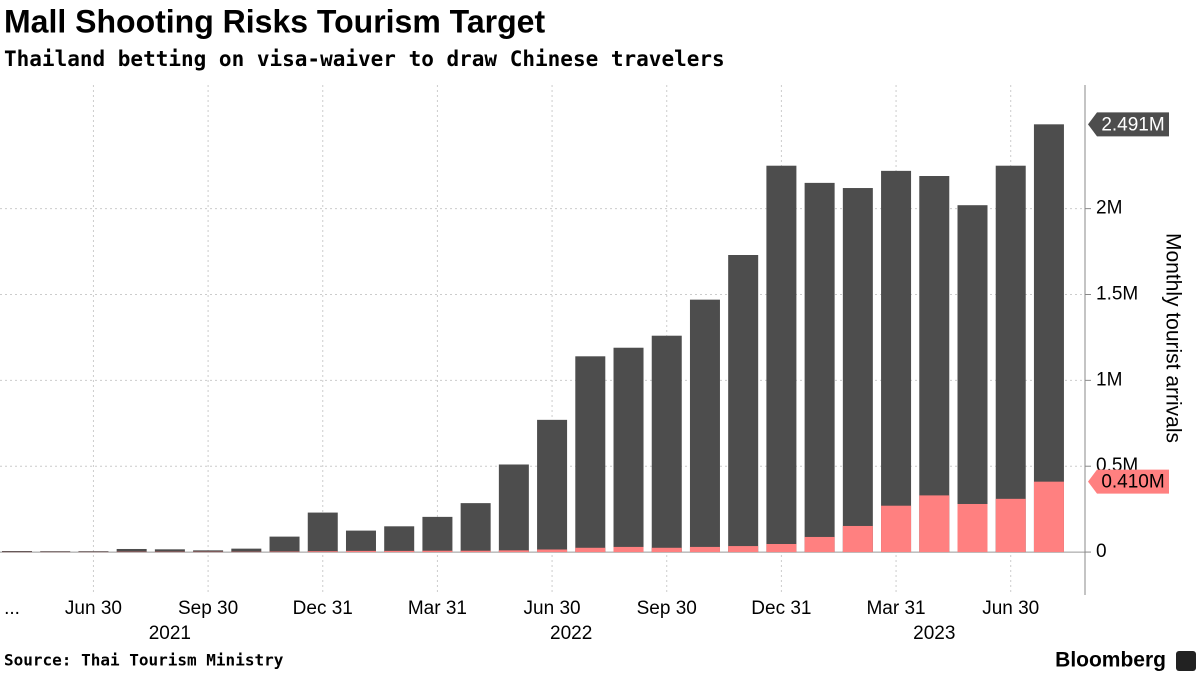 The width and height of the screenshot is (1200, 675). Describe the element at coordinates (934, 633) in the screenshot. I see `year-label: 2023` at that location.